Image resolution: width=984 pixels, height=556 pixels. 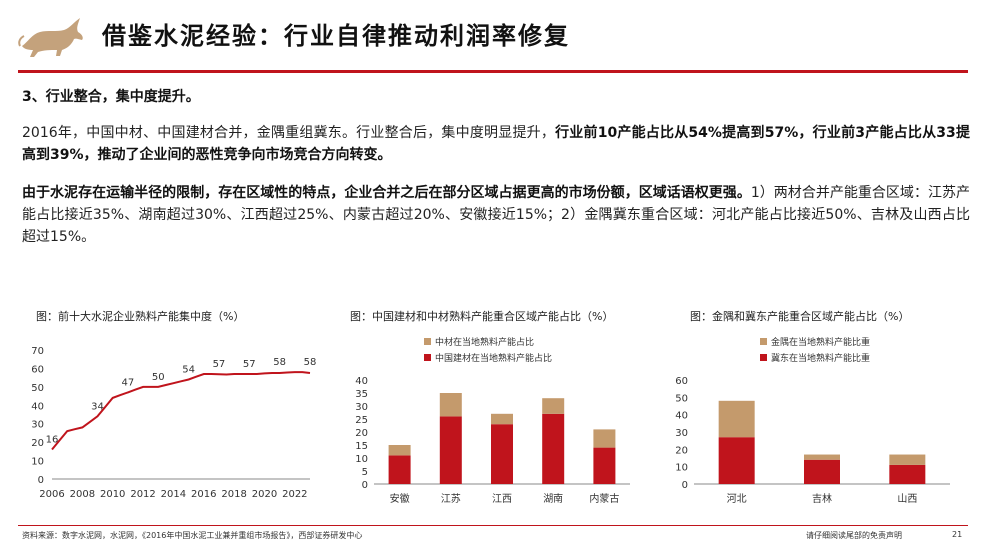 What do you see at coordinates (361, 420) in the screenshot?
I see `y-tick-label: 25` at bounding box center [361, 420].